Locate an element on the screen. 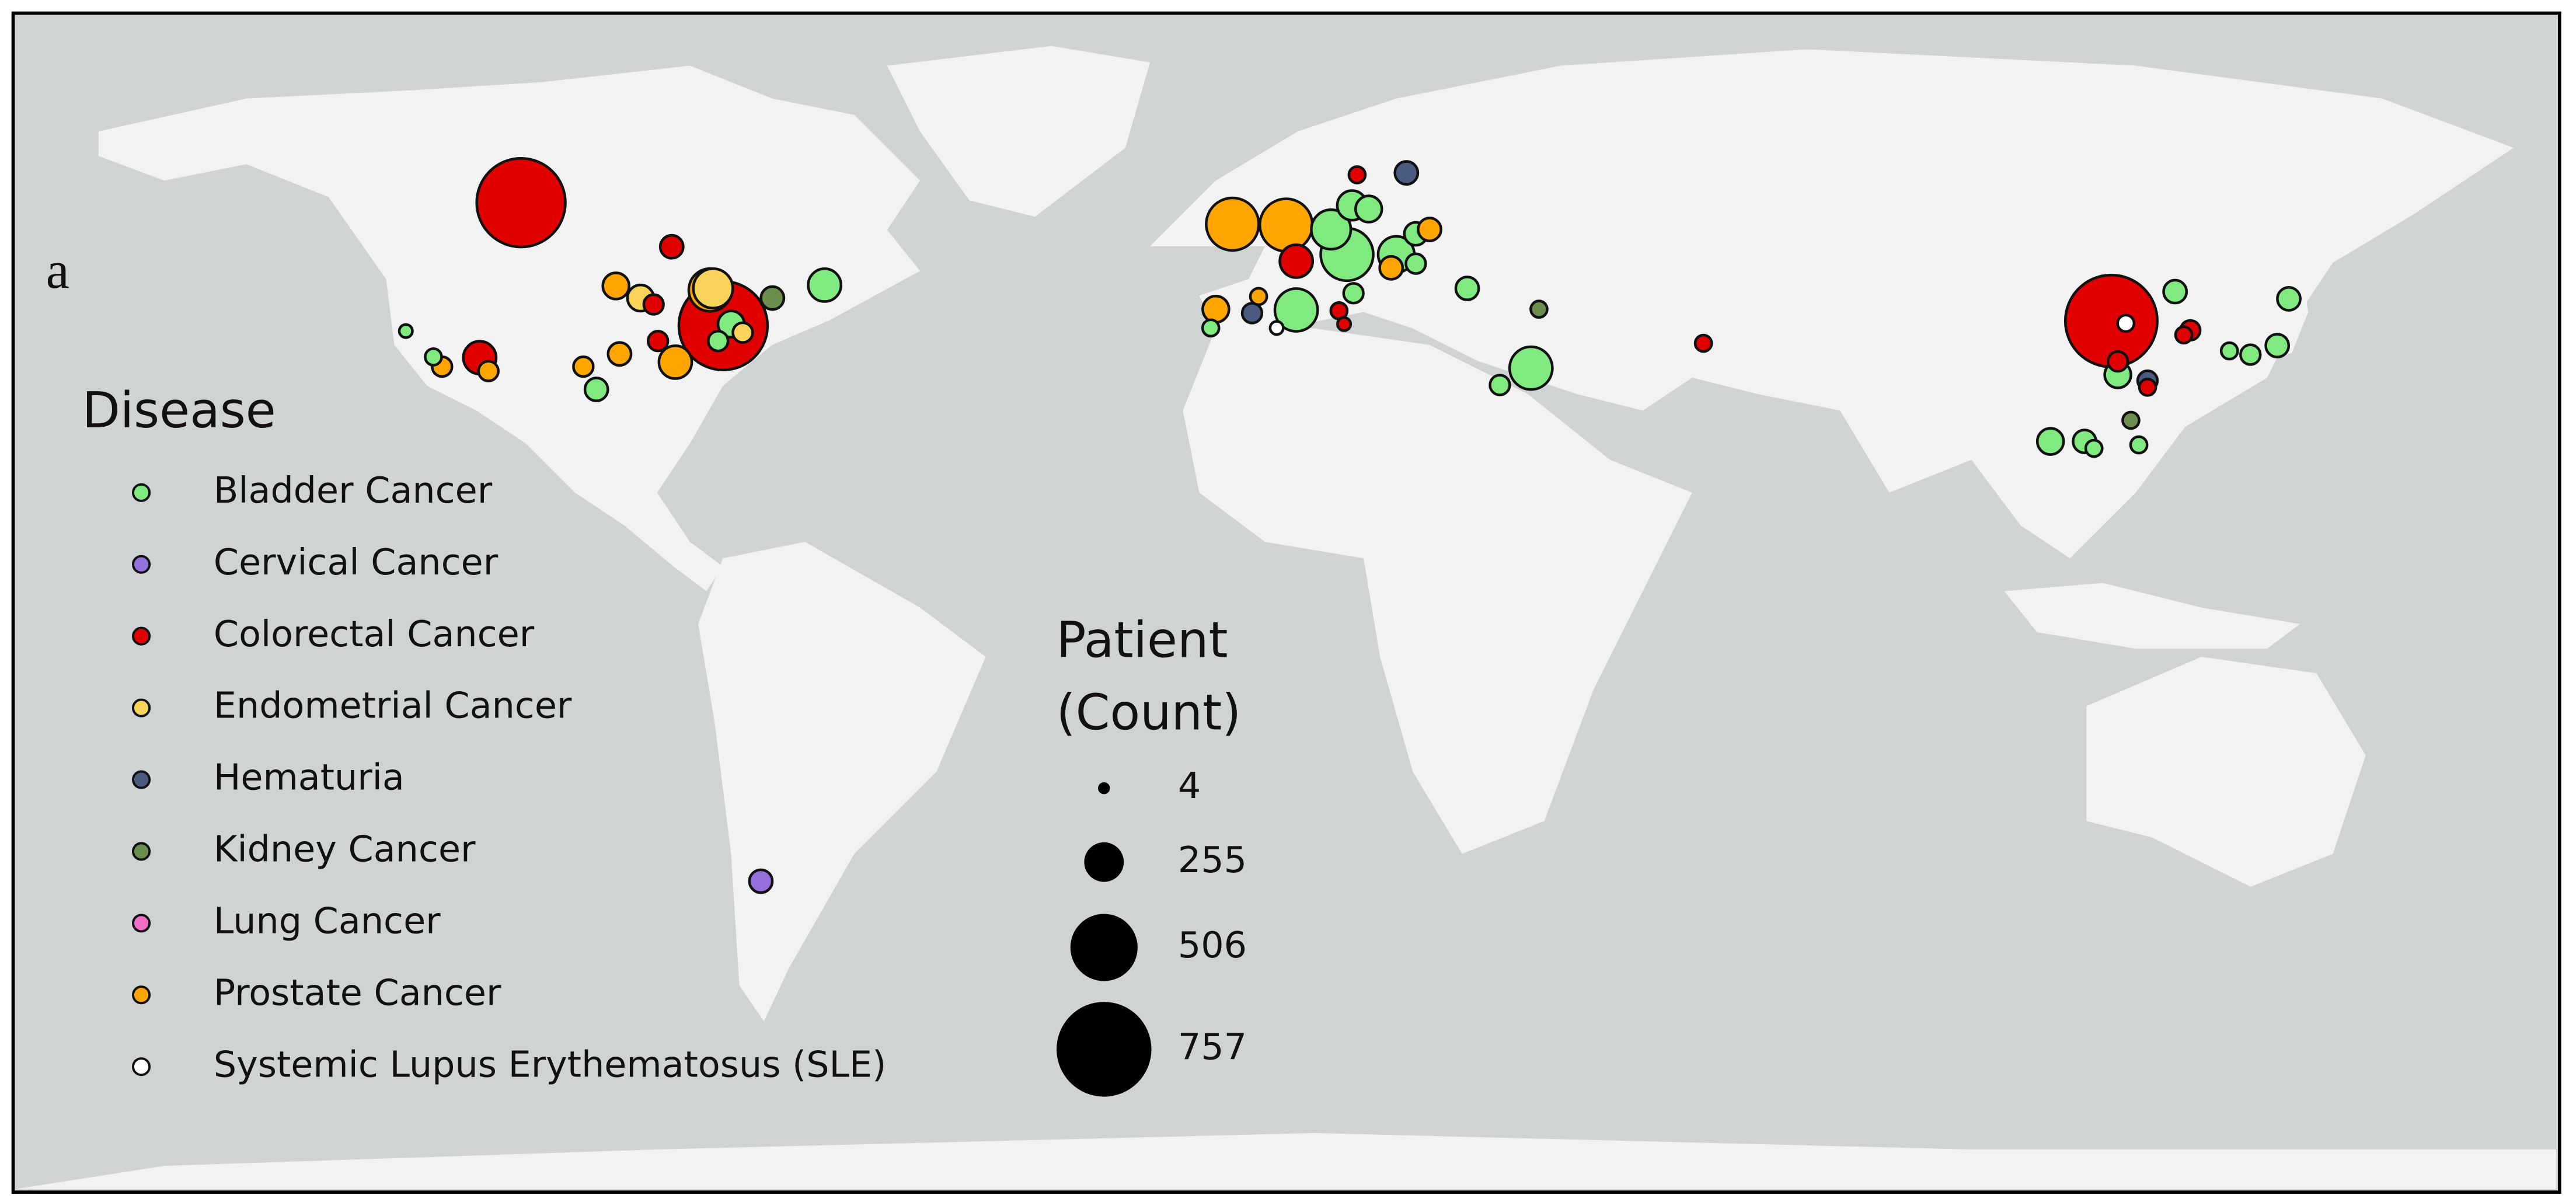  legend-label: Cervical Cancer is located at coordinates (356, 562).